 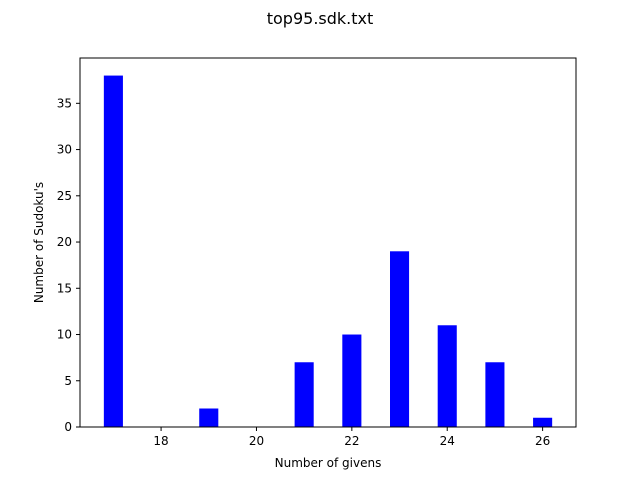 I want to click on x-tick-label: 26, so click(x=542, y=441).